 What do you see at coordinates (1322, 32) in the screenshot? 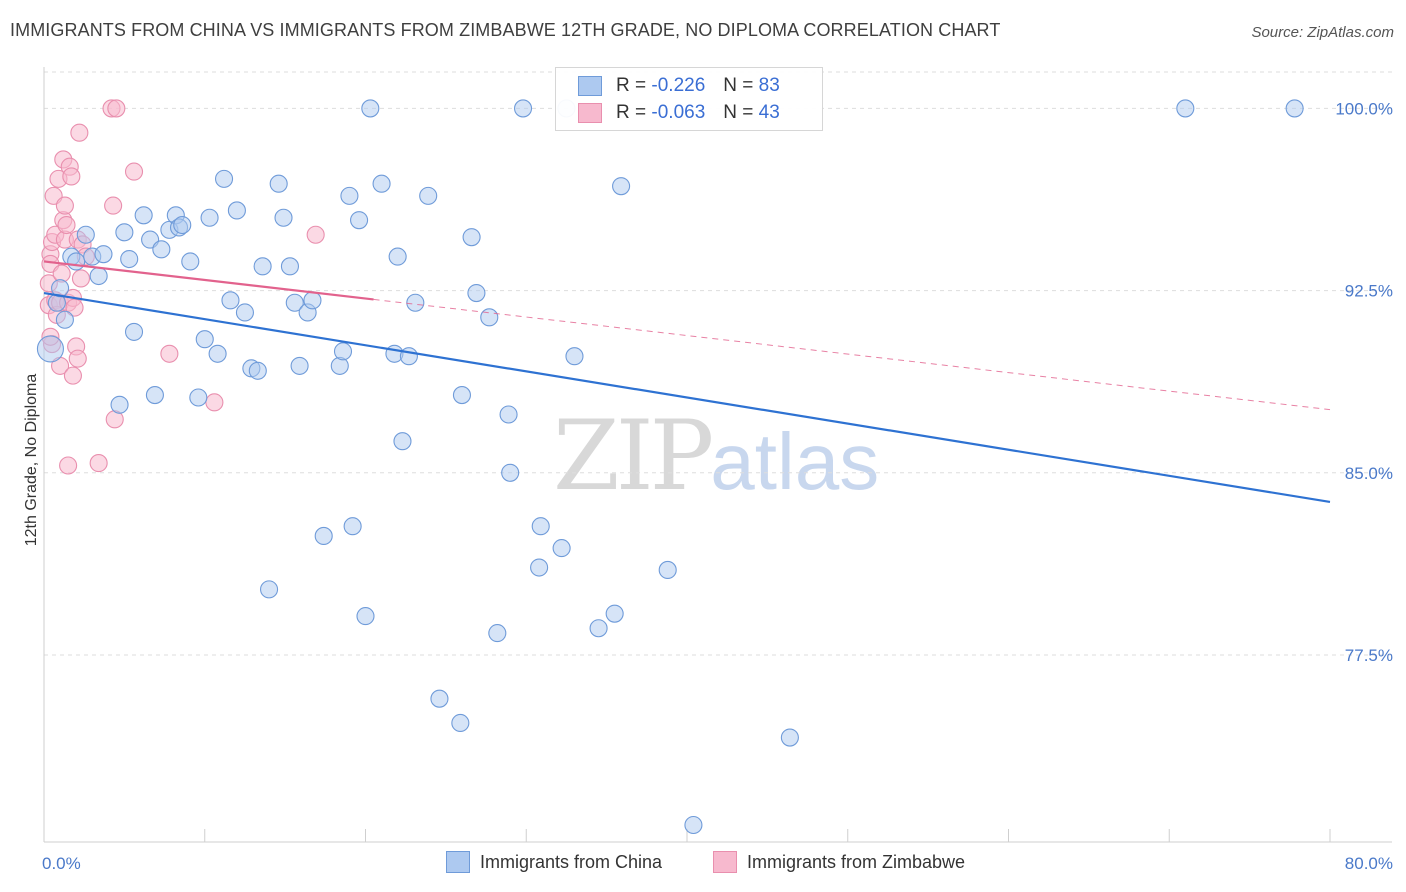
I see `chart-source: Source: ZipAtlas.com` at bounding box center [1322, 32].